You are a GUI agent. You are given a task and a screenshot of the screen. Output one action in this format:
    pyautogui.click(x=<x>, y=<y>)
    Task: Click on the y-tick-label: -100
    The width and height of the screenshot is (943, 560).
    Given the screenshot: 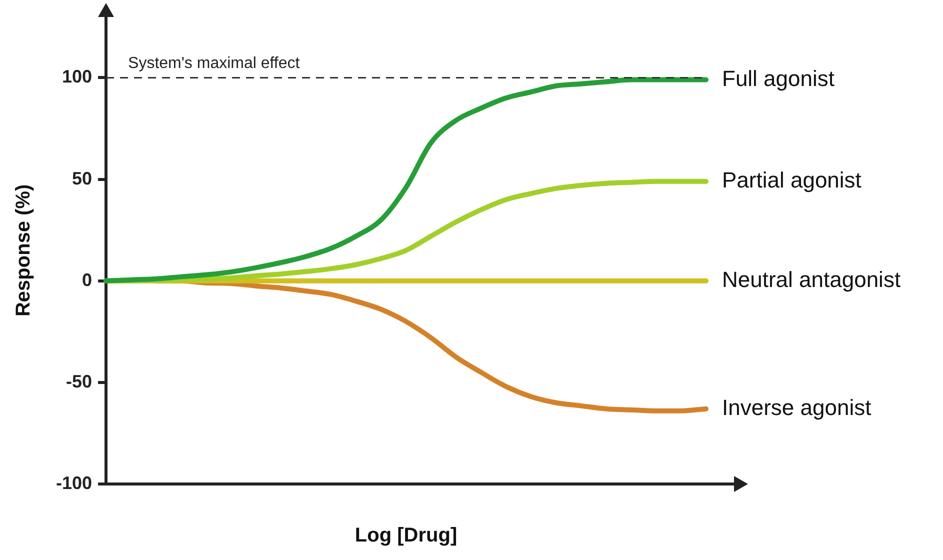 What is the action you would take?
    pyautogui.click(x=74, y=482)
    